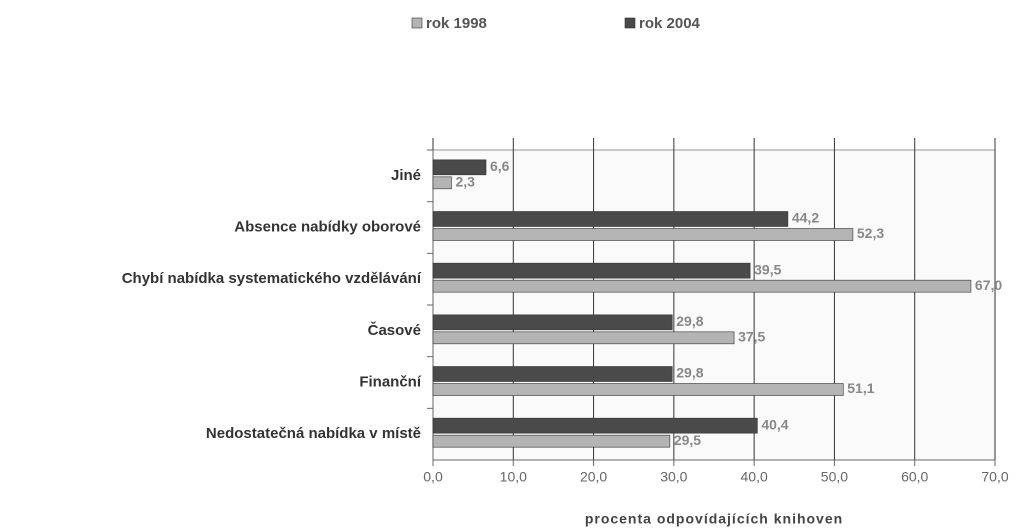  What do you see at coordinates (860, 388) in the screenshot?
I see `value-label: 51,1` at bounding box center [860, 388].